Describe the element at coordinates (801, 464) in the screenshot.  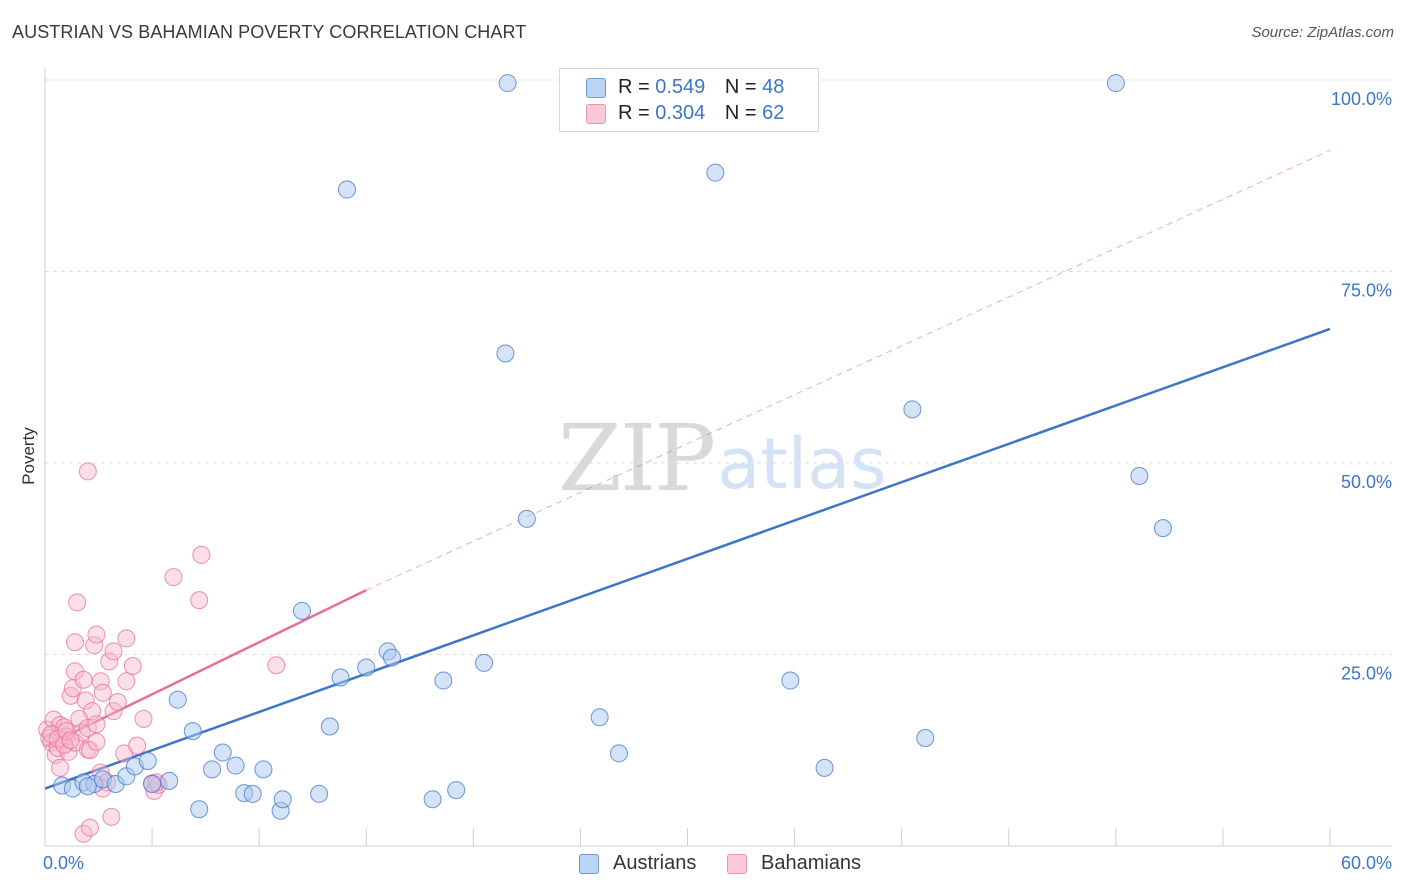
I see `watermark-atlas: atlas` at that location.